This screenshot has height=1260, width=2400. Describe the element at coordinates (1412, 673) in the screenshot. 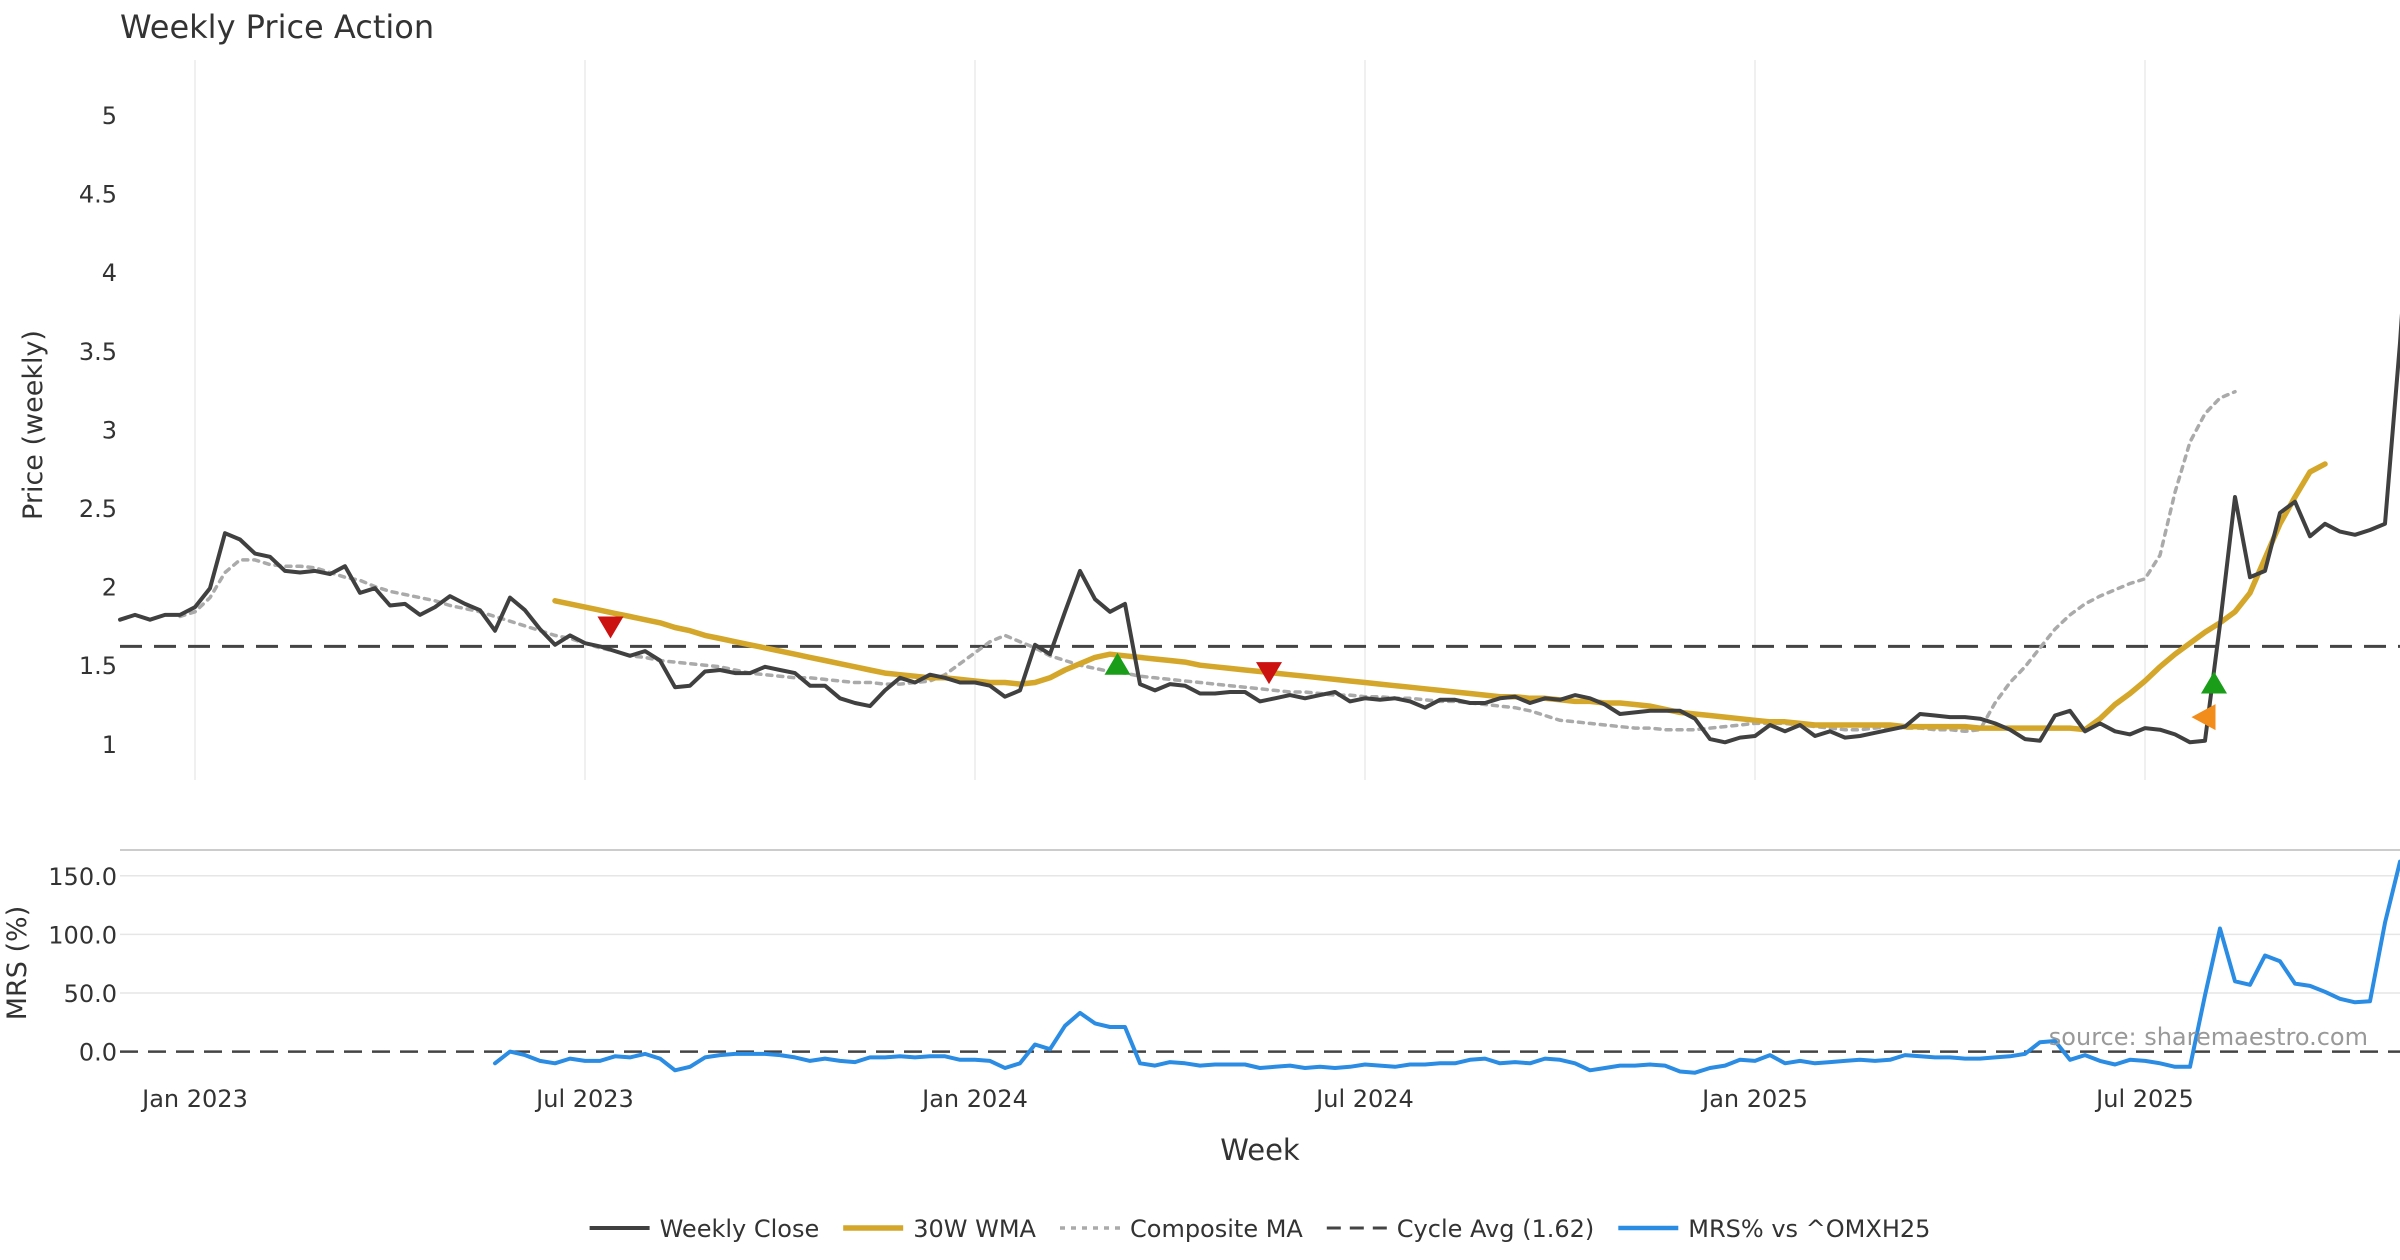

I see `marker-layer` at that location.